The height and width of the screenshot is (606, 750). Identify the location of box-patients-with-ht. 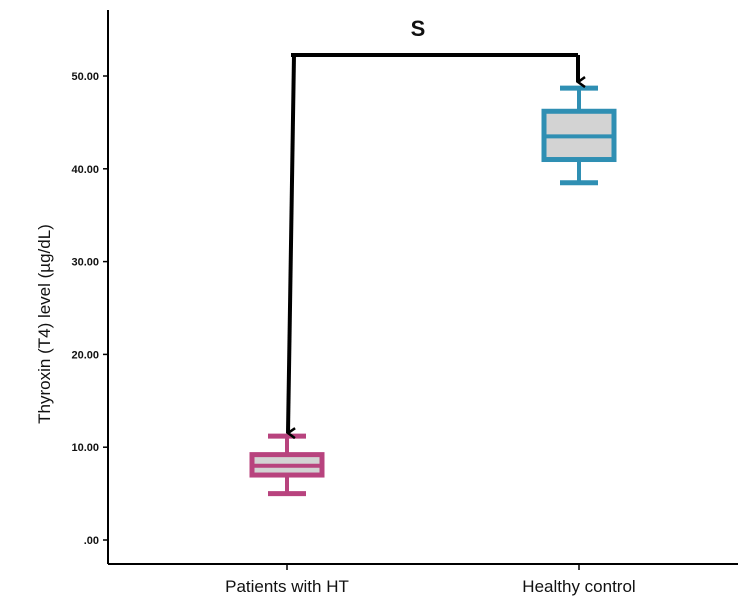
(287, 465).